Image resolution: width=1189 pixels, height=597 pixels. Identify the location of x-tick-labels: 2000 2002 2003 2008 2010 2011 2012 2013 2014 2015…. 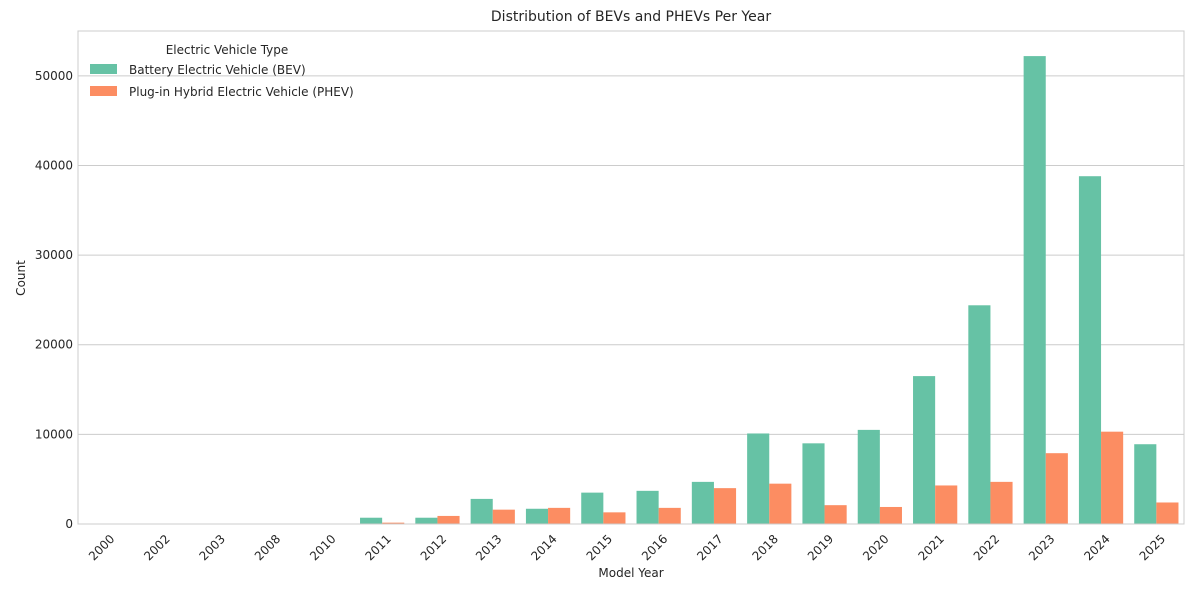
(627, 547).